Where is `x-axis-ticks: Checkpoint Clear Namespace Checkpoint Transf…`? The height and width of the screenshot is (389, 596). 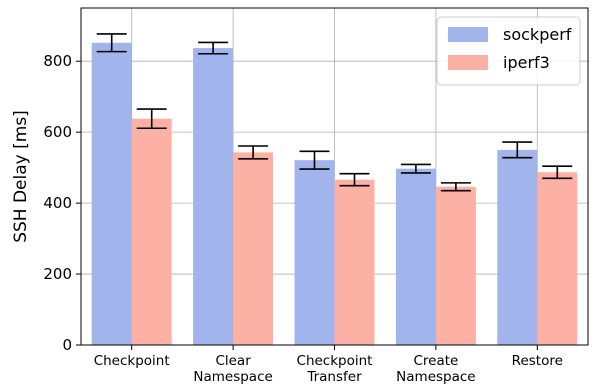
x-axis-ticks: Checkpoint Clear Namespace Checkpoint Transf… is located at coordinates (328, 365).